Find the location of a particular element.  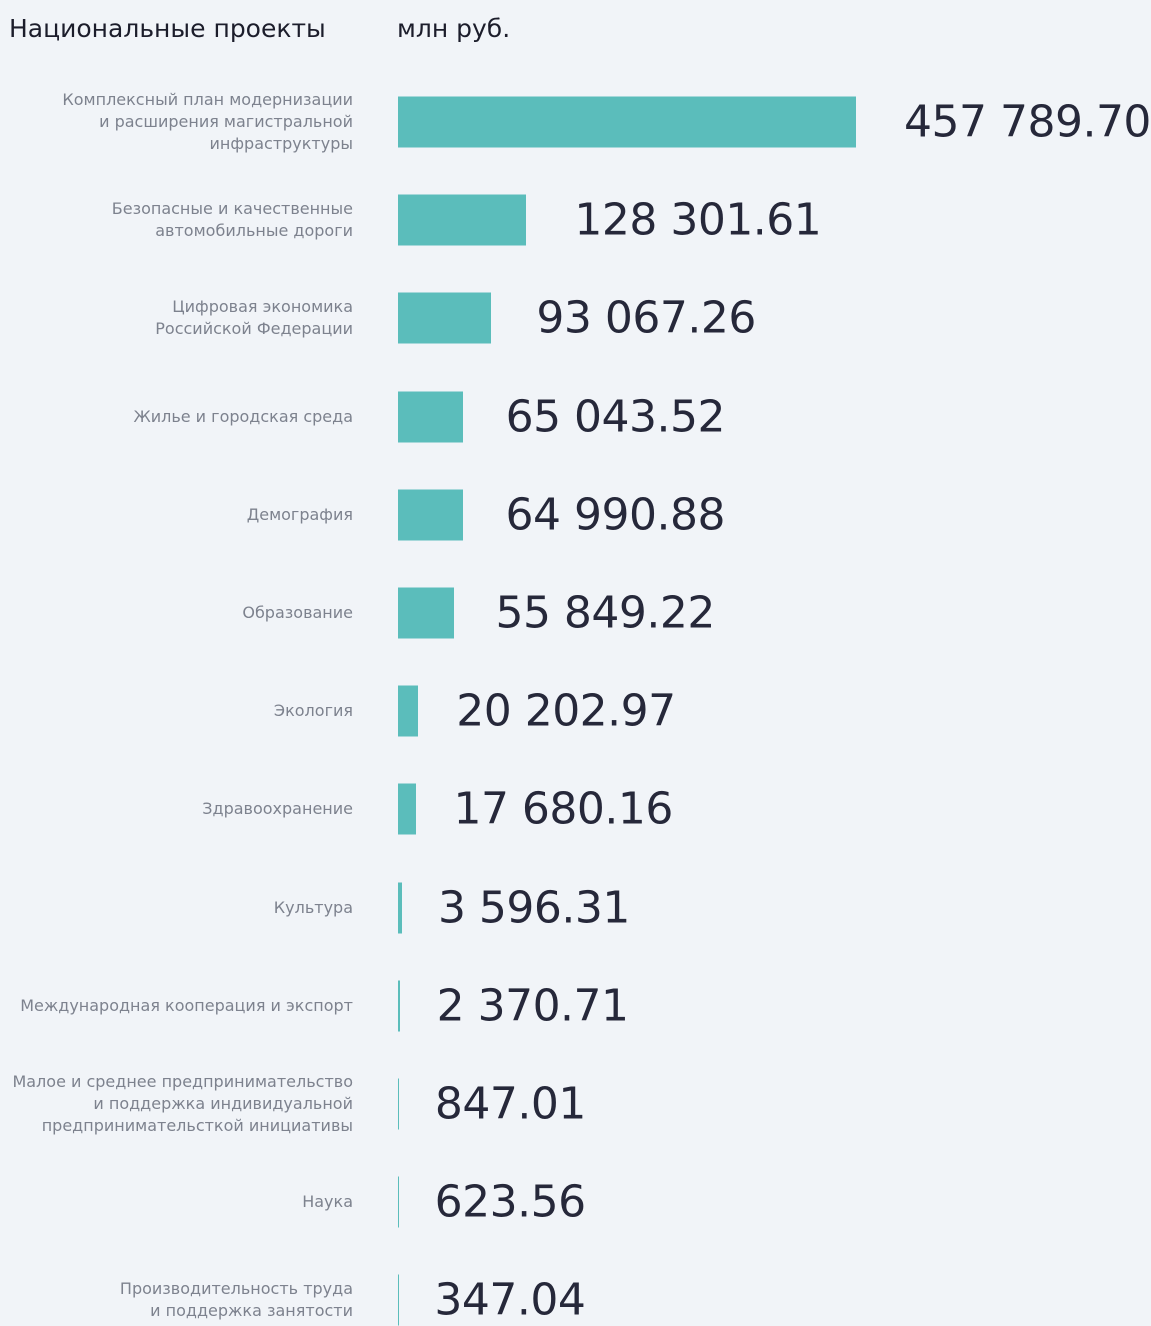

category-label: Экология is located at coordinates (176, 711).